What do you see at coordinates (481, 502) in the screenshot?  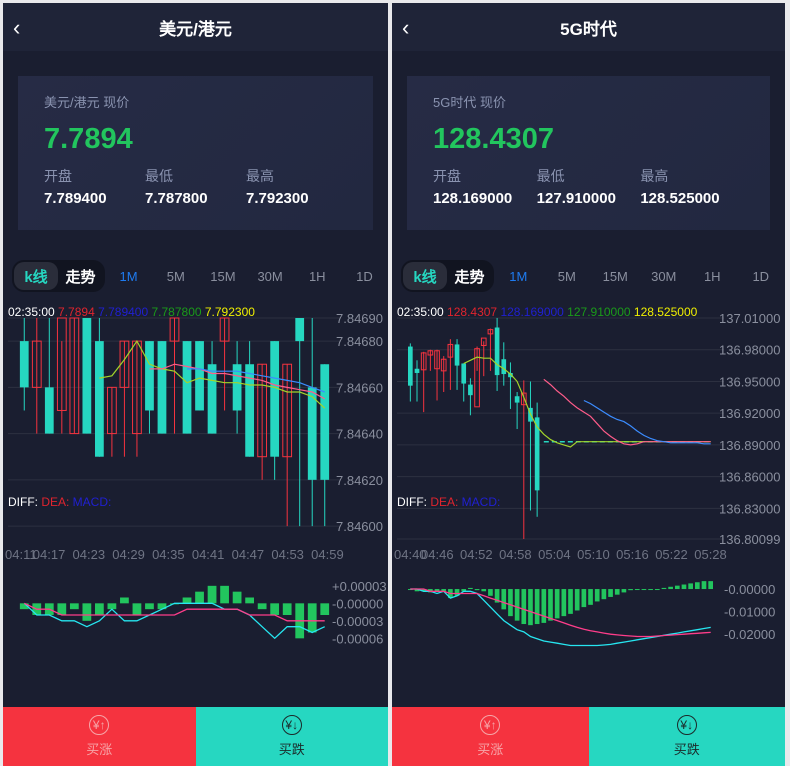 I see `legend-macd: MACD:` at bounding box center [481, 502].